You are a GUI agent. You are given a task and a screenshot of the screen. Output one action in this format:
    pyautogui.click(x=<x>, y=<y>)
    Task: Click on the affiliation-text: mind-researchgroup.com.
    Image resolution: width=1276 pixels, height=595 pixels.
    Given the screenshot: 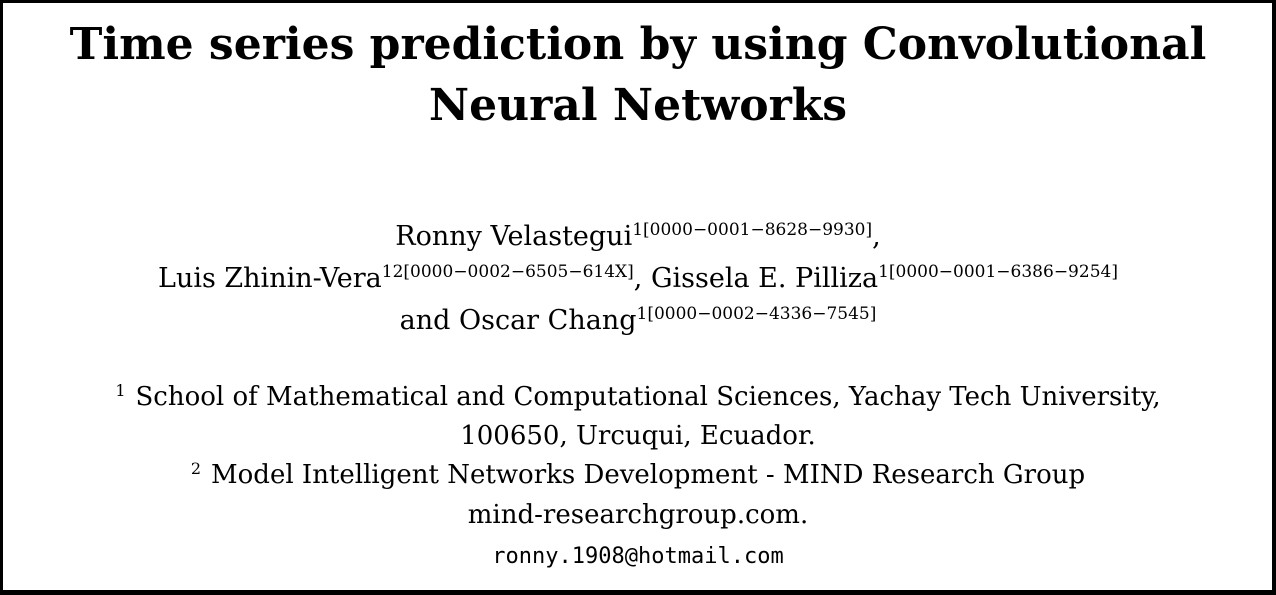 What is the action you would take?
    pyautogui.click(x=638, y=515)
    